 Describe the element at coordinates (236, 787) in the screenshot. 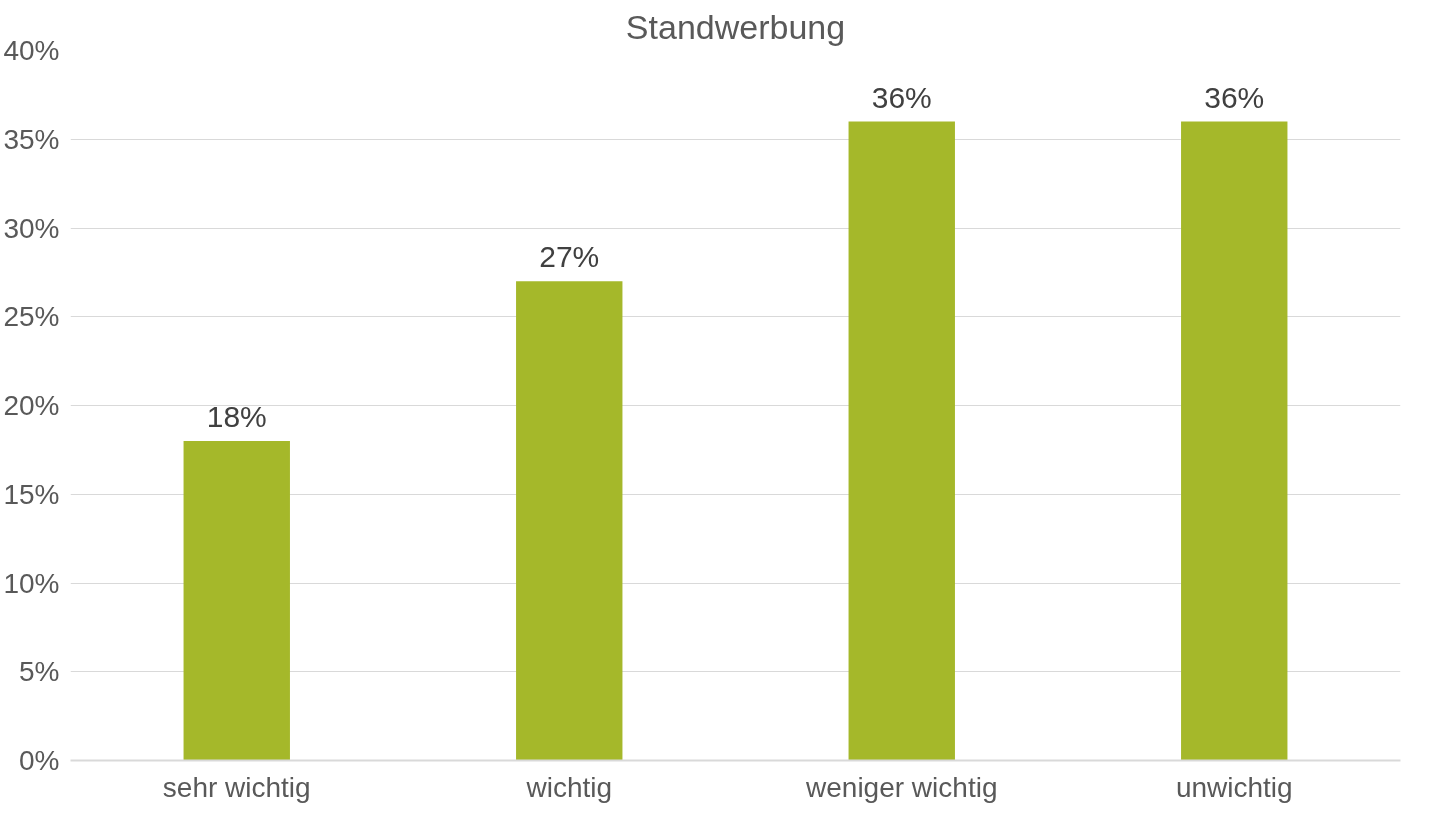

I see `x-tick-label: sehr wichtig` at that location.